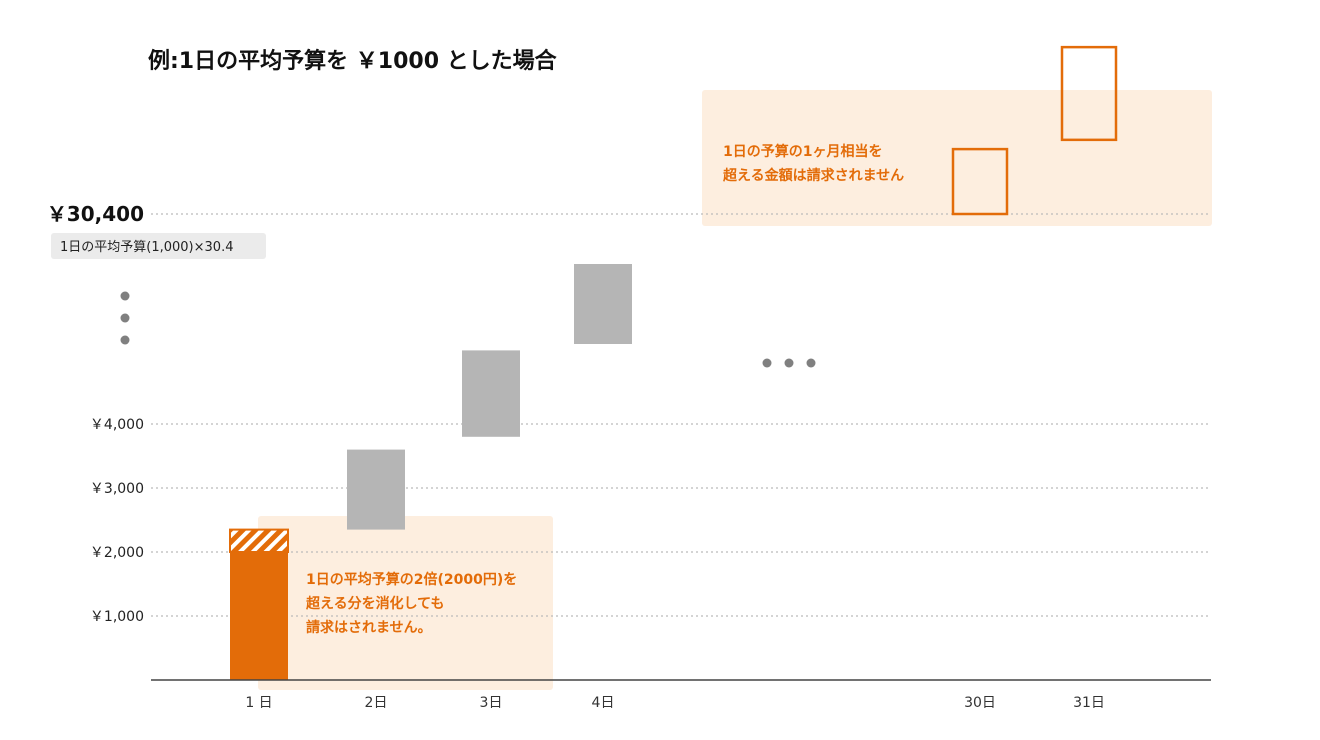  I want to click on y-tick-label: ￥1,000, so click(117, 617).